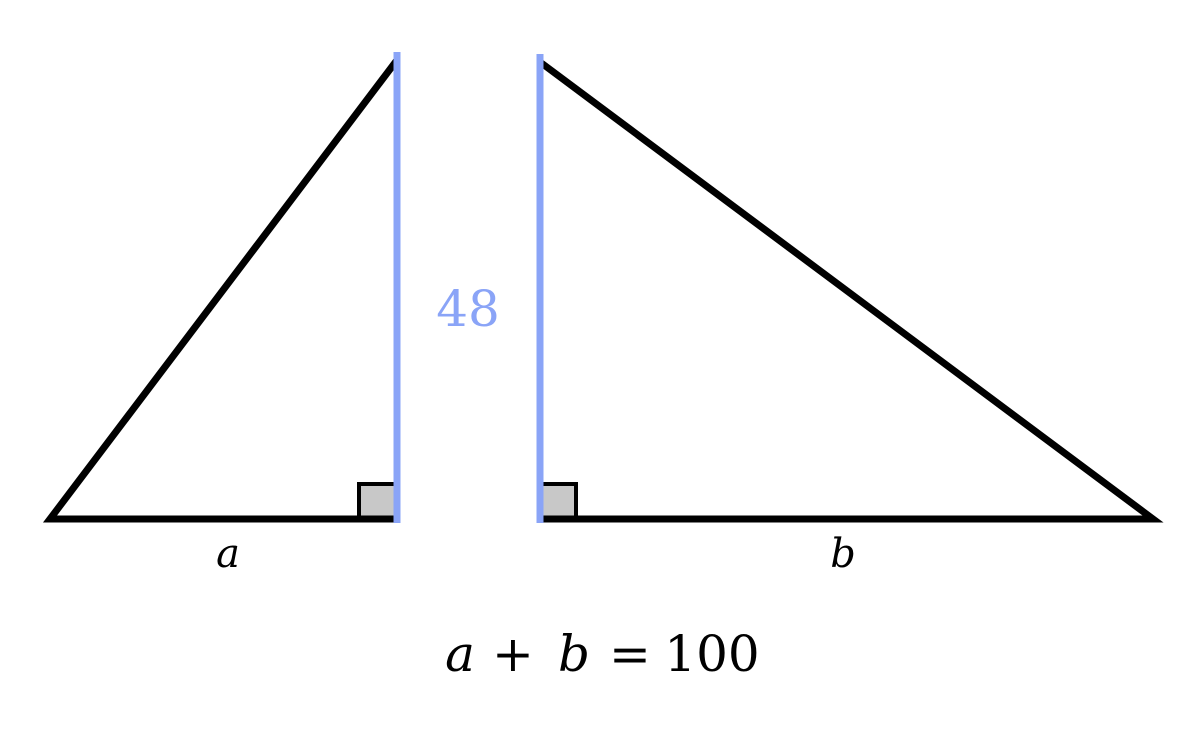 This screenshot has height=734, width=1200. Describe the element at coordinates (378, 501) in the screenshot. I see `left-right-angle-marker` at that location.